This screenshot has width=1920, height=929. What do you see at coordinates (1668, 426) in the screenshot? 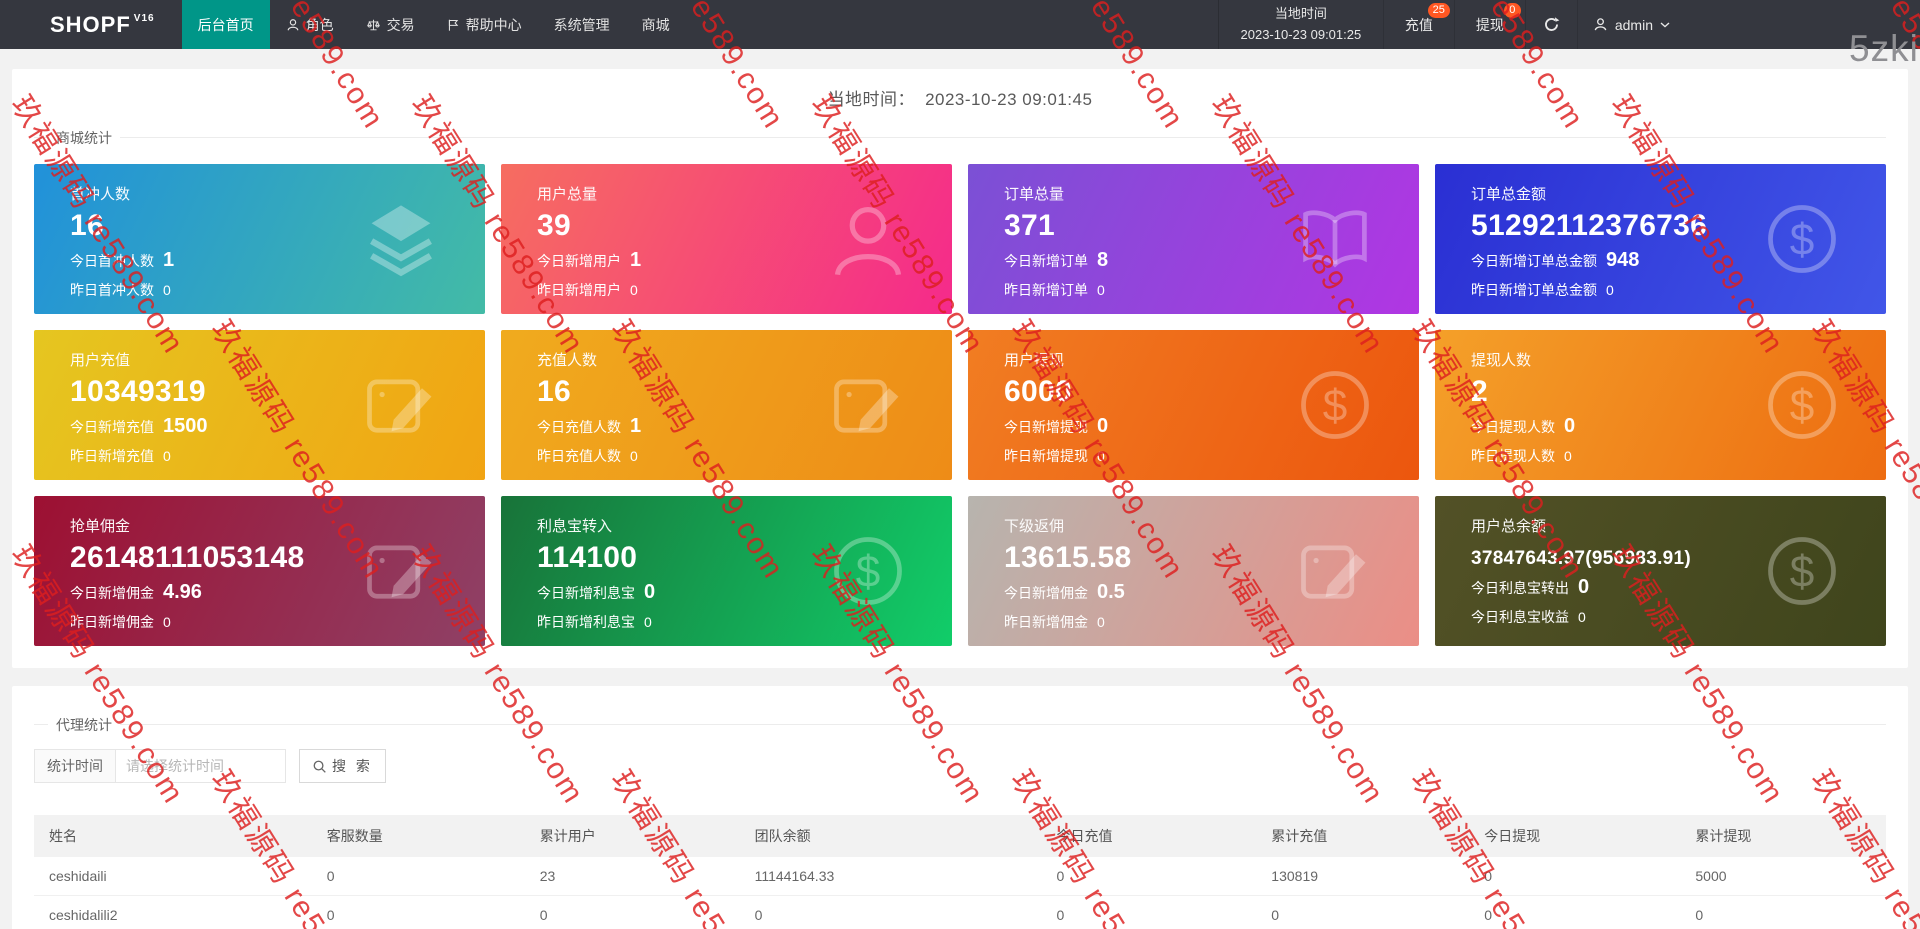
I see `stat-card-today-line: 今日提现人数 0` at bounding box center [1668, 426].